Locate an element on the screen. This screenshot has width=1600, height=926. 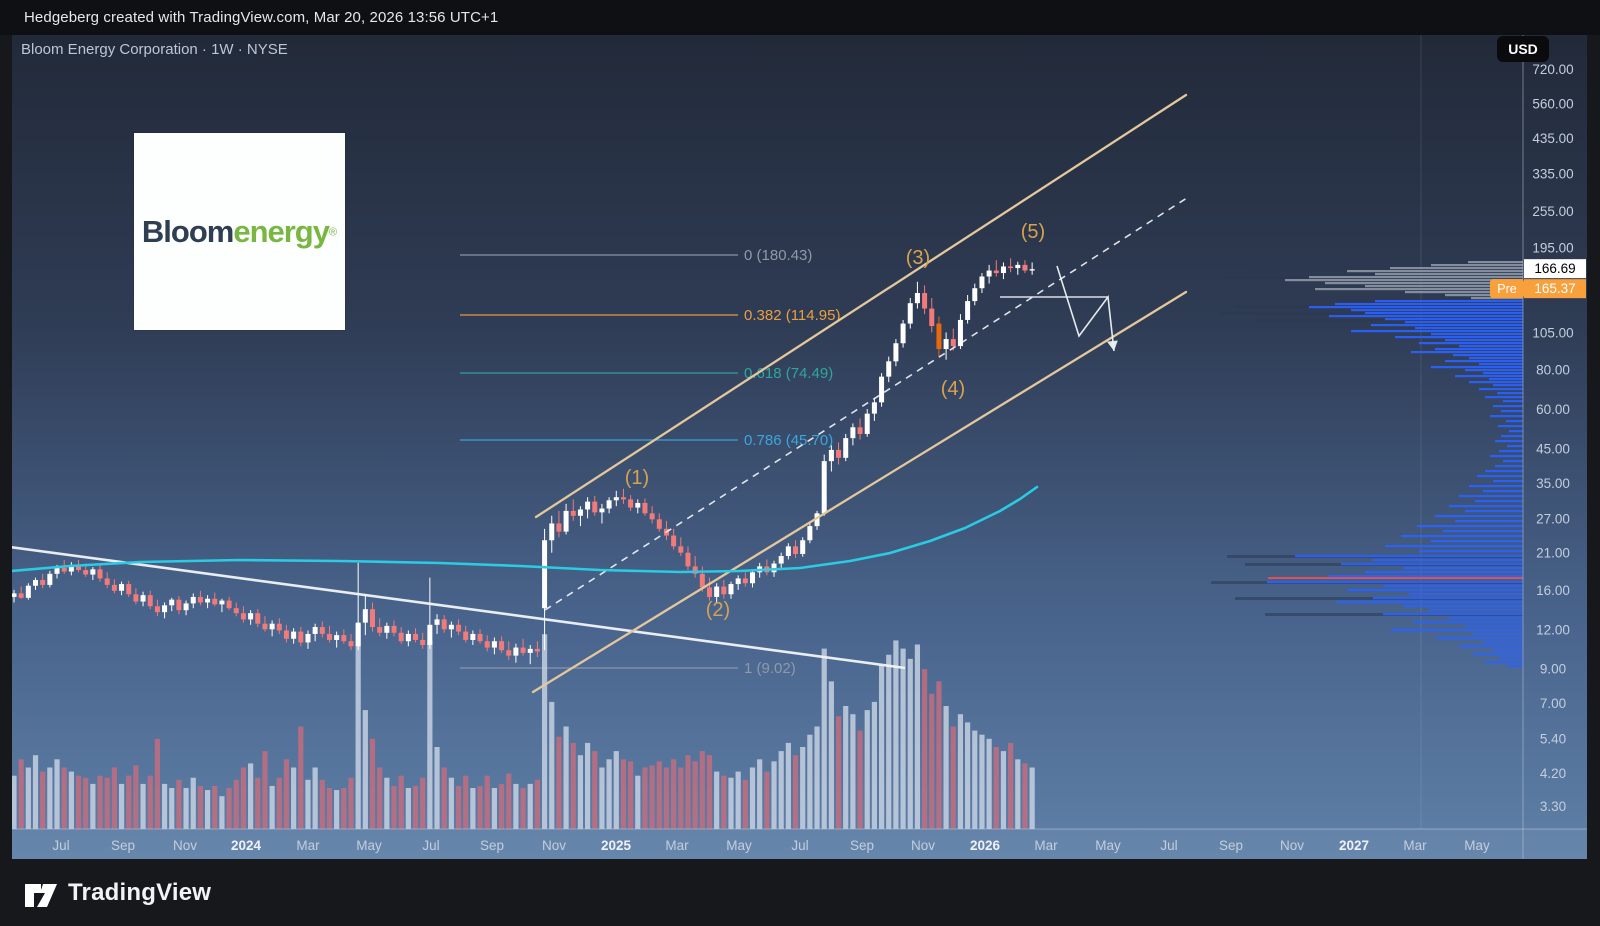
symbol-title: Bloom Energy Corporation · 1W · NYSE is located at coordinates (154, 49).